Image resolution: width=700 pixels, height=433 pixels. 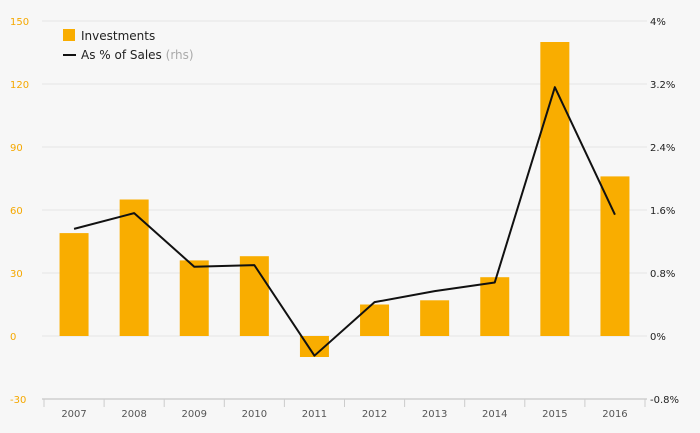 What do you see at coordinates (494, 414) in the screenshot?
I see `x-tick-label: 2014` at bounding box center [494, 414].